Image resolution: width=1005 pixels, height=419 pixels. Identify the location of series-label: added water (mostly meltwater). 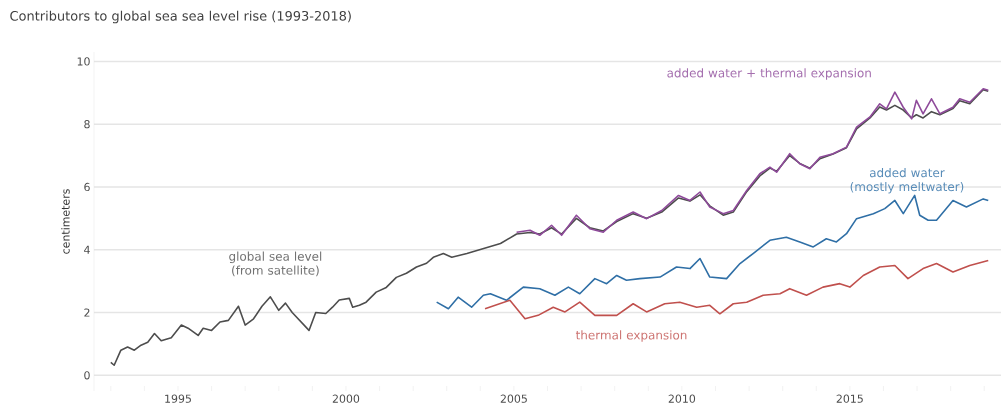
(907, 180).